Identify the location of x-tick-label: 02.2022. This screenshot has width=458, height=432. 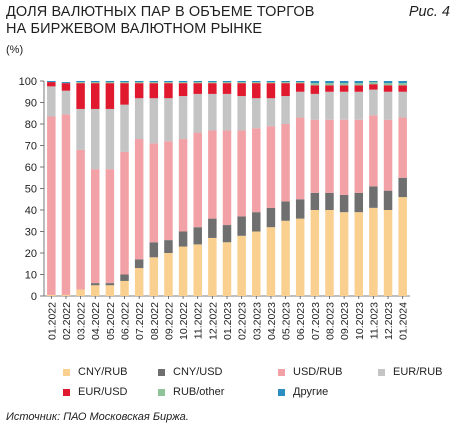
(67, 321).